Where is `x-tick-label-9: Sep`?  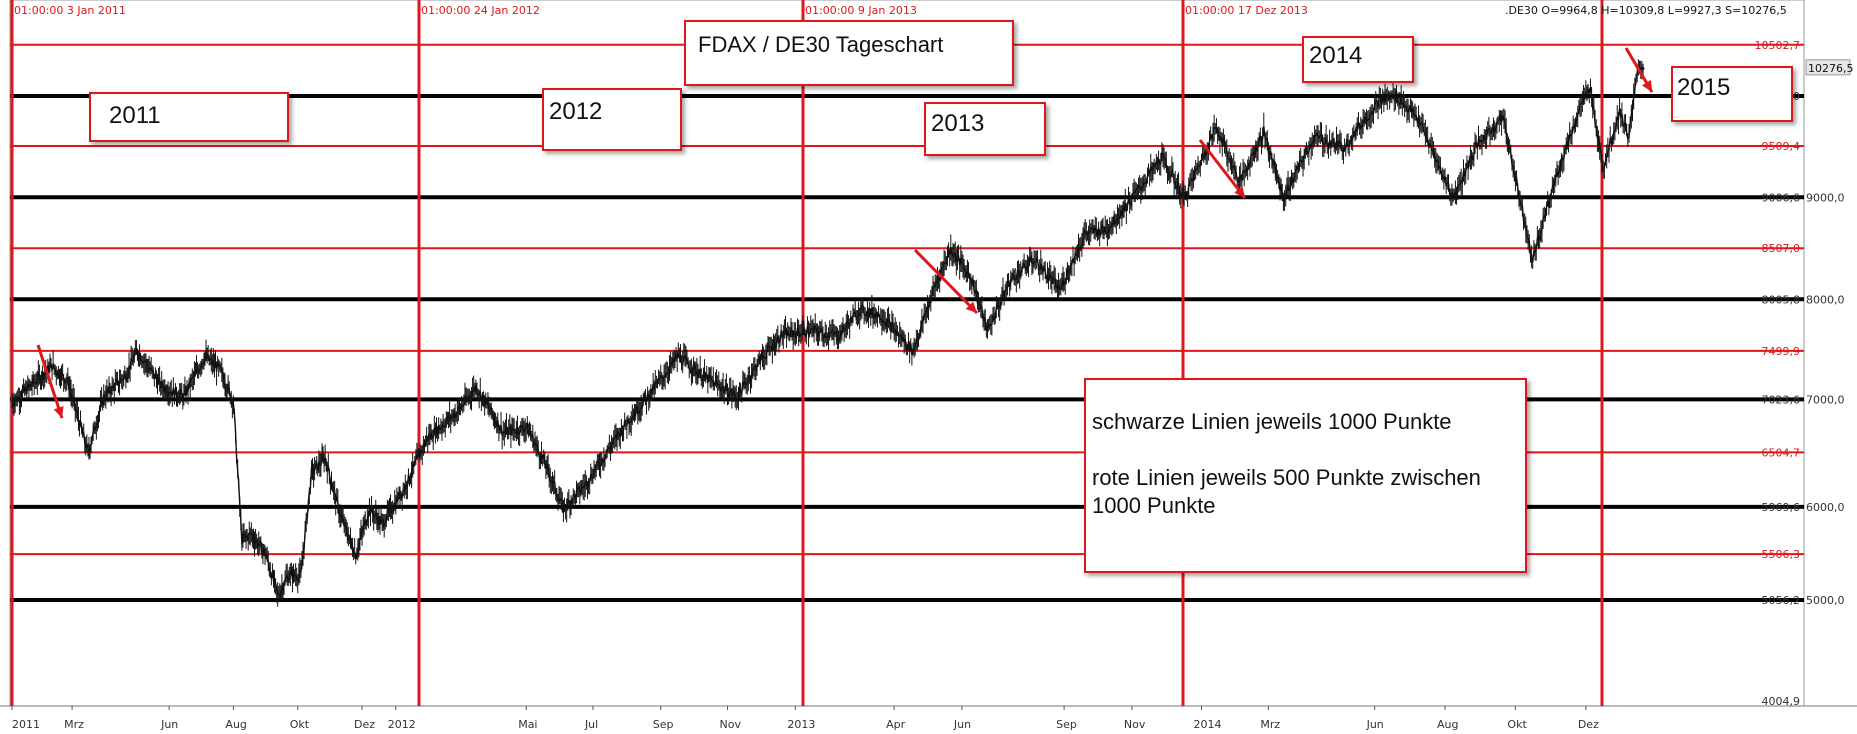
x-tick-label-9: Sep is located at coordinates (663, 724).